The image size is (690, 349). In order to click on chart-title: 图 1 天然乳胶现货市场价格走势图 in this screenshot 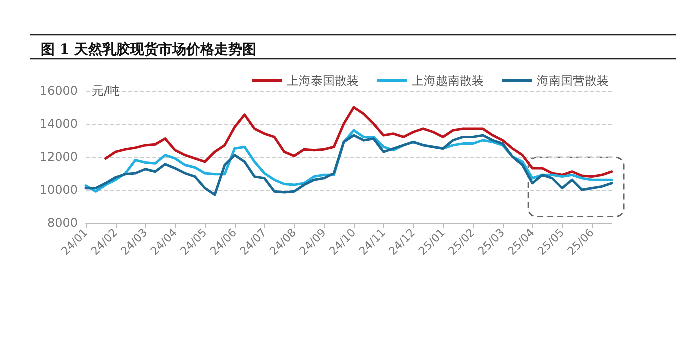, I will do `click(148, 49)`.